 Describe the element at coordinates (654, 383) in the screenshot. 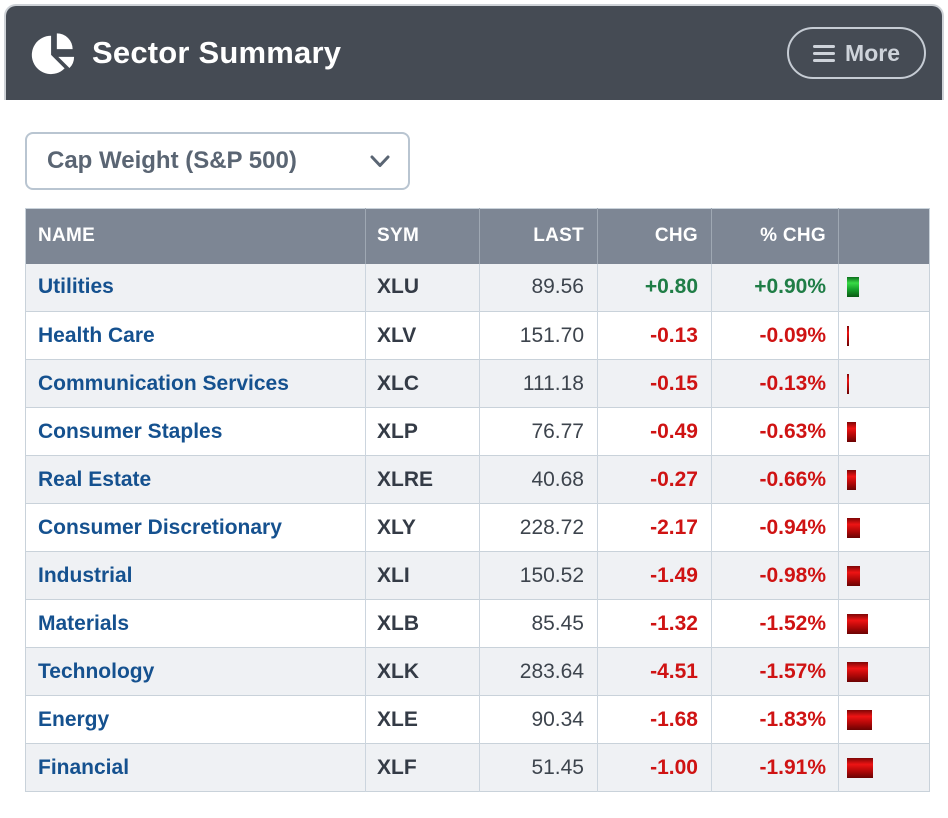

I see `change-cell: -0.15` at that location.